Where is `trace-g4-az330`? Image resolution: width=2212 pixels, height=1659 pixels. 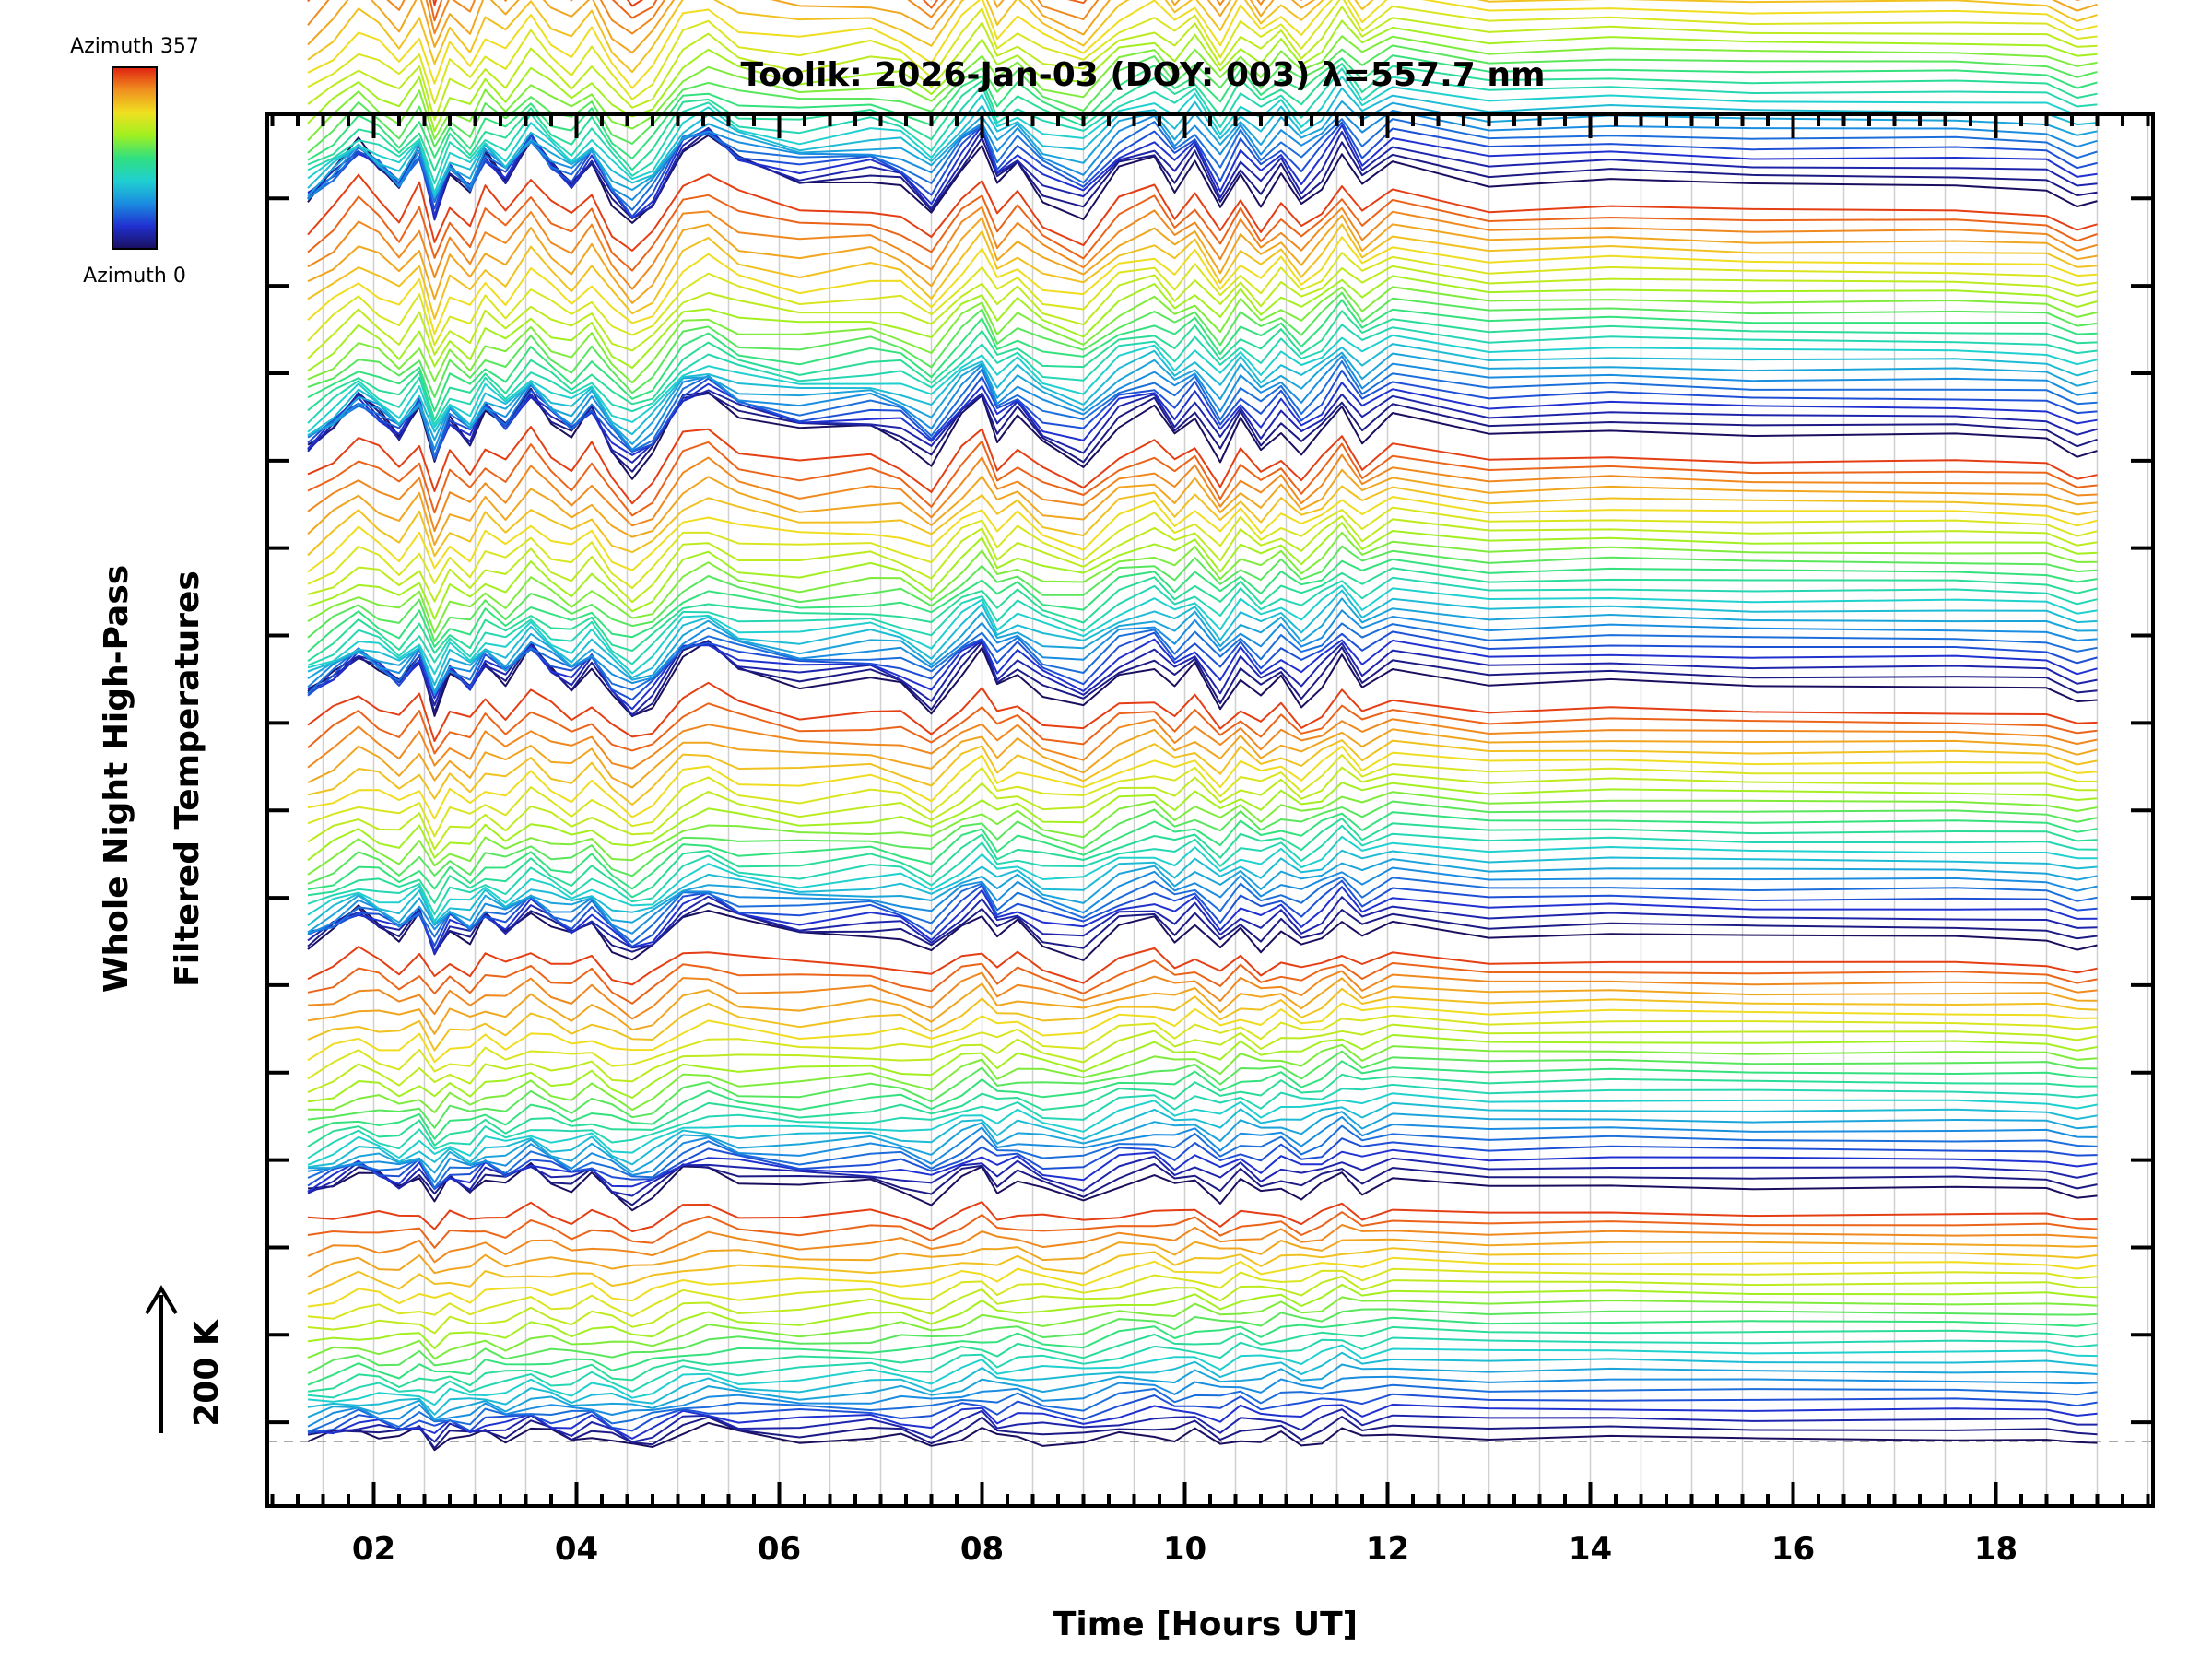
trace-g4-az330 is located at coordinates (1202, 478).